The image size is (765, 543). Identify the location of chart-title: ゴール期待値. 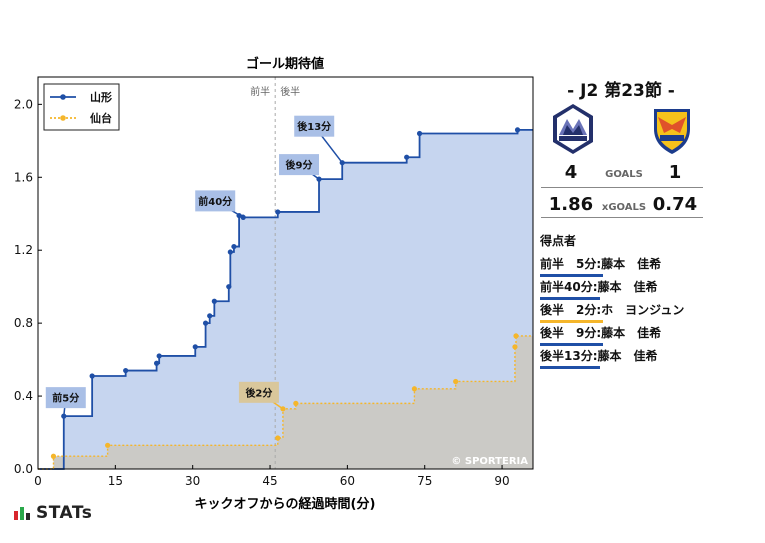
(285, 64).